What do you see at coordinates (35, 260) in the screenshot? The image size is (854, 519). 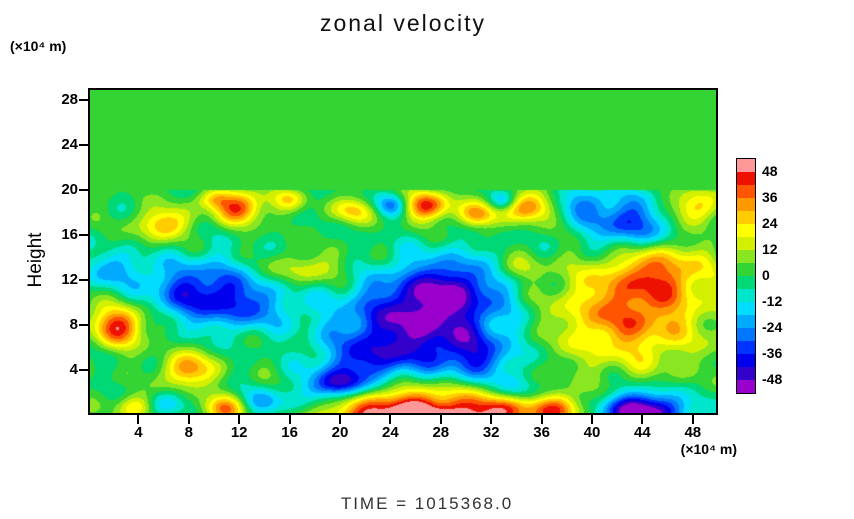 I see `y-axis-label: Height` at bounding box center [35, 260].